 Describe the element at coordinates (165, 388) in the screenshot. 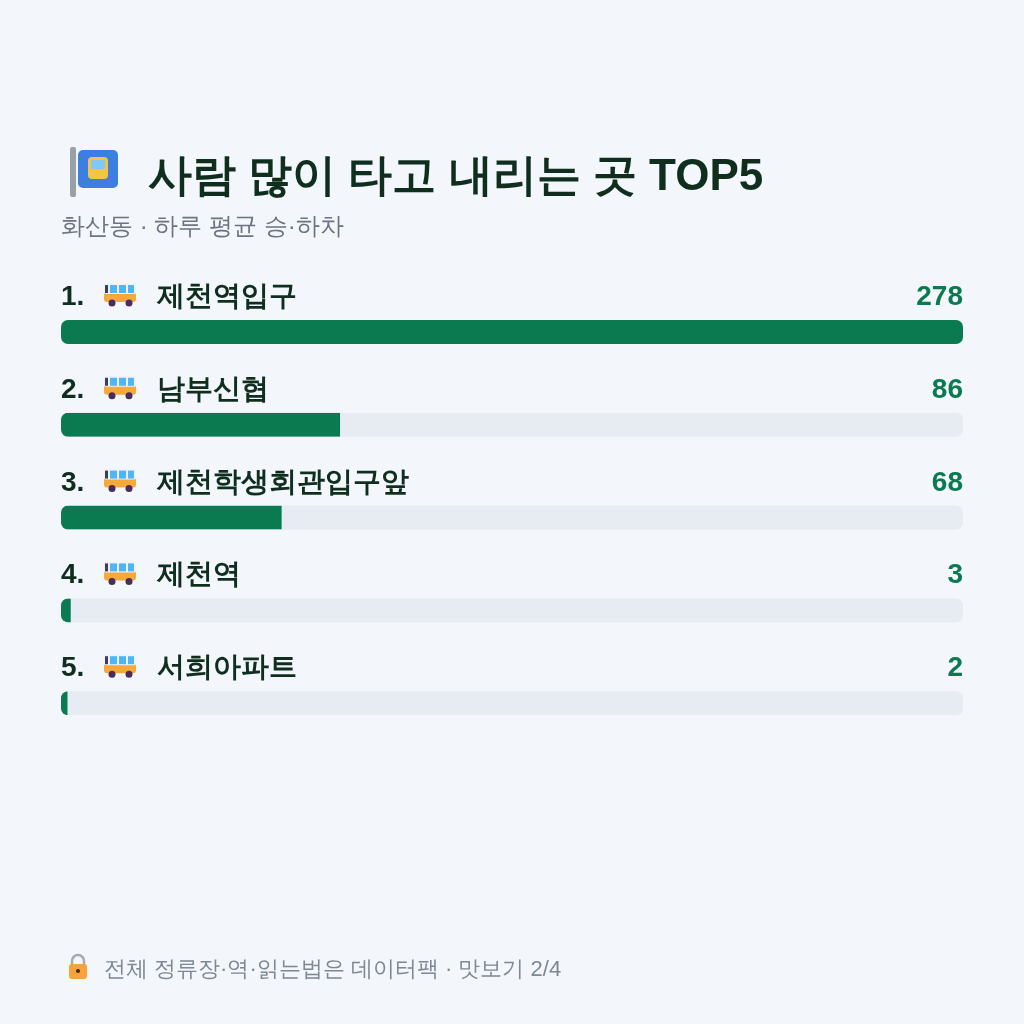

I see `category-label: 2. 남부신협` at that location.